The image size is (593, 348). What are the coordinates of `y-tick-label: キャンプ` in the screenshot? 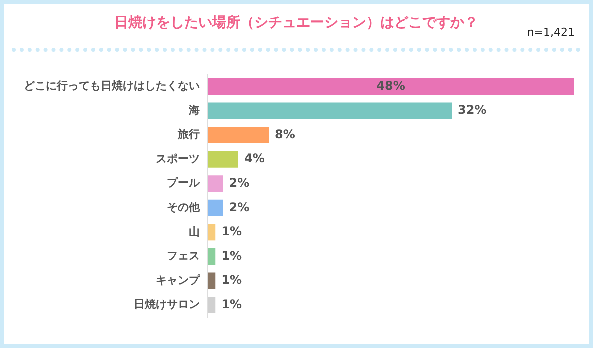 It's located at (178, 280).